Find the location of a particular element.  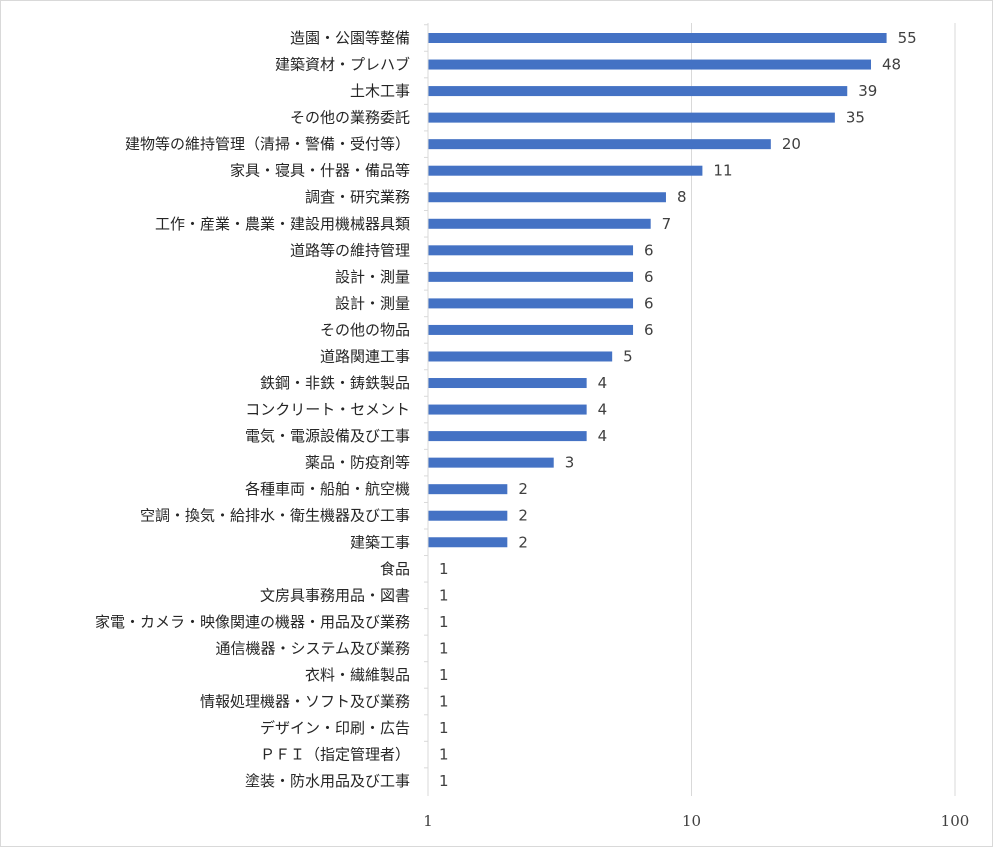

x-tick-label: 10 is located at coordinates (691, 821).